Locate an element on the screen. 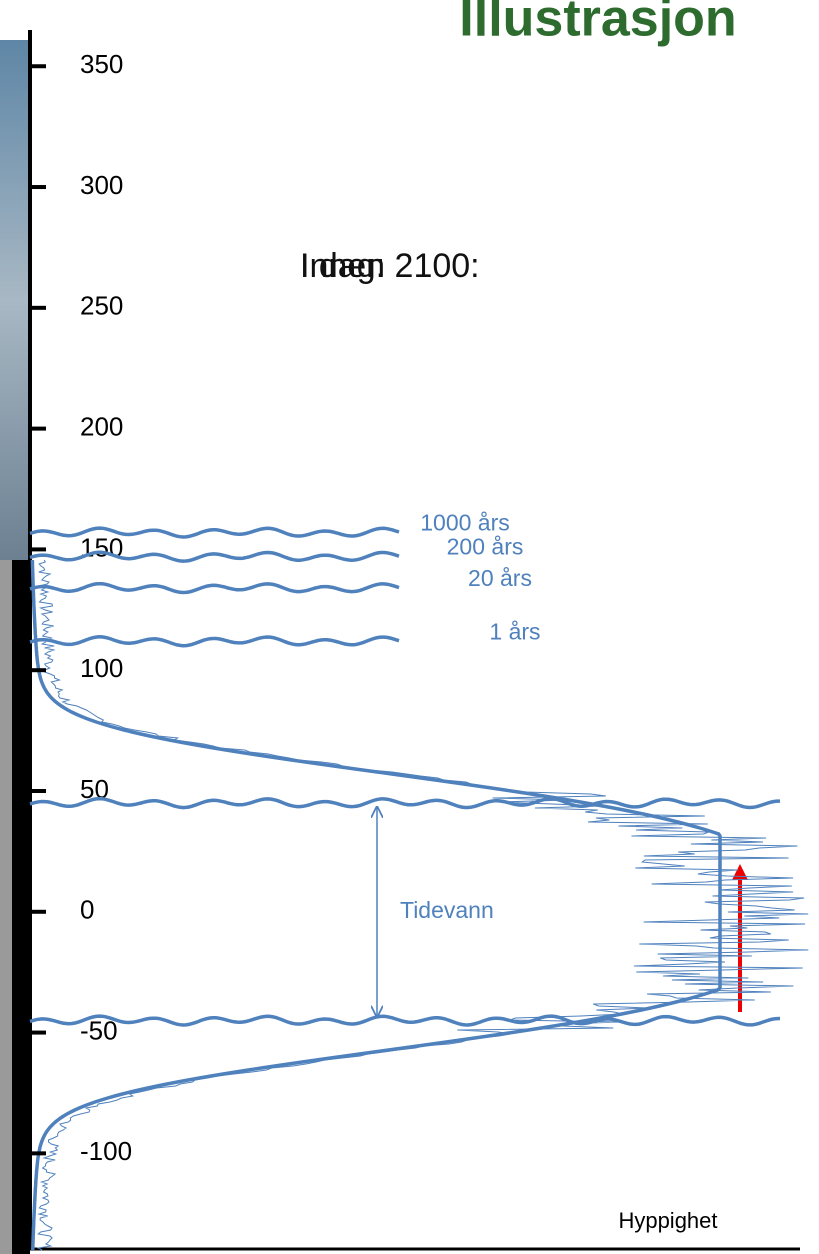  overlay-text: Innen 2100: is located at coordinates (390, 266).